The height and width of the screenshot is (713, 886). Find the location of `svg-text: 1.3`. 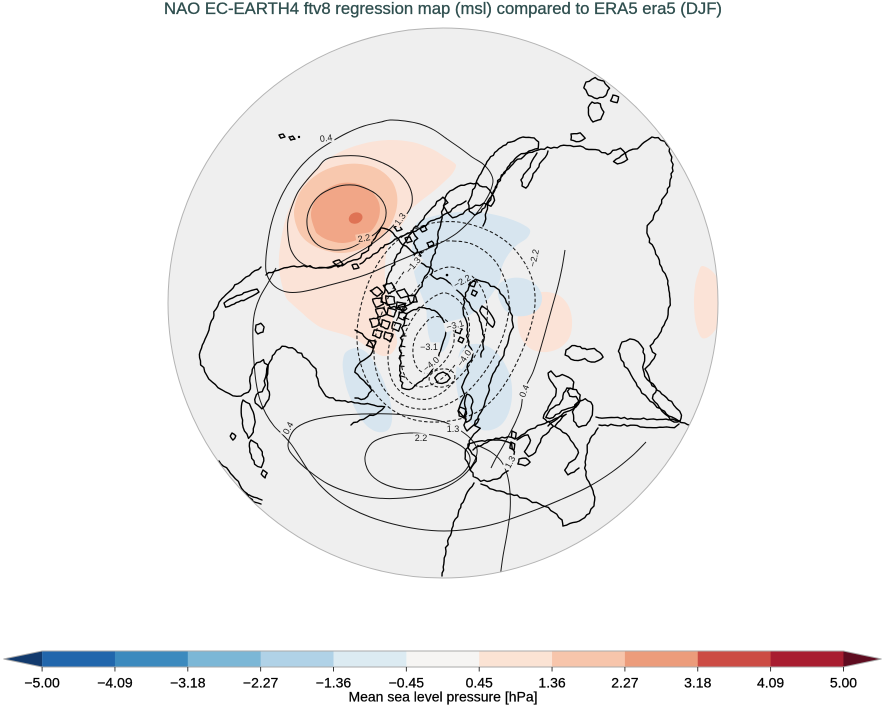

svg-text: 1.3 is located at coordinates (453, 429).